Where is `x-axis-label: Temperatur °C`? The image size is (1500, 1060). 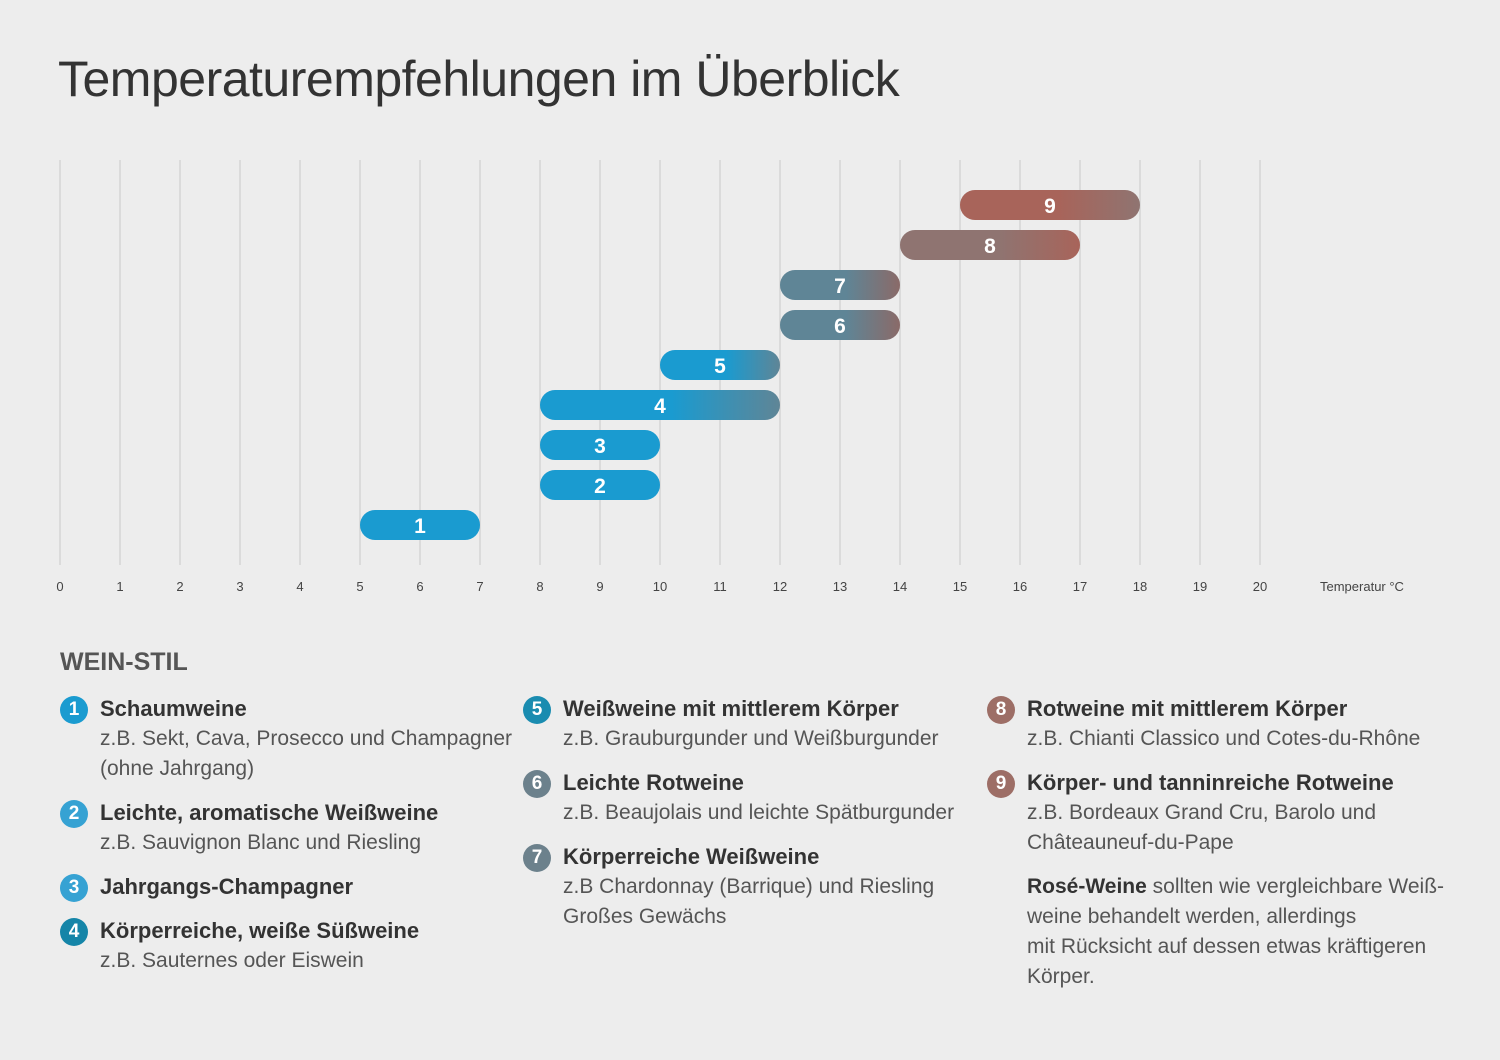
x-axis-label: Temperatur °C is located at coordinates (1362, 586).